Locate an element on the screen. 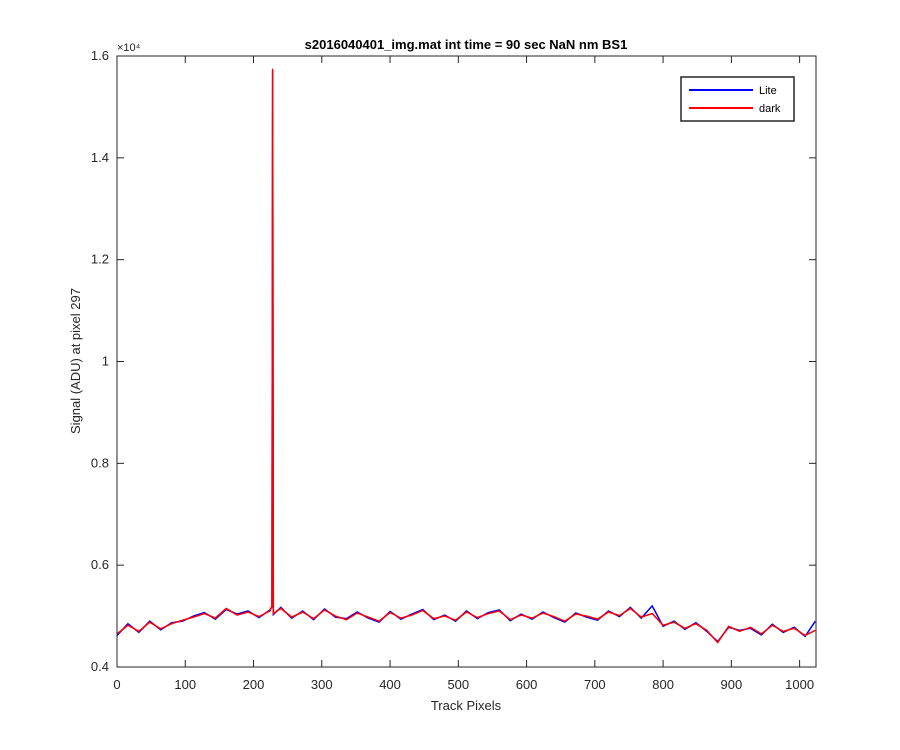 The width and height of the screenshot is (900, 750). x-tick-label: 500 is located at coordinates (458, 684).